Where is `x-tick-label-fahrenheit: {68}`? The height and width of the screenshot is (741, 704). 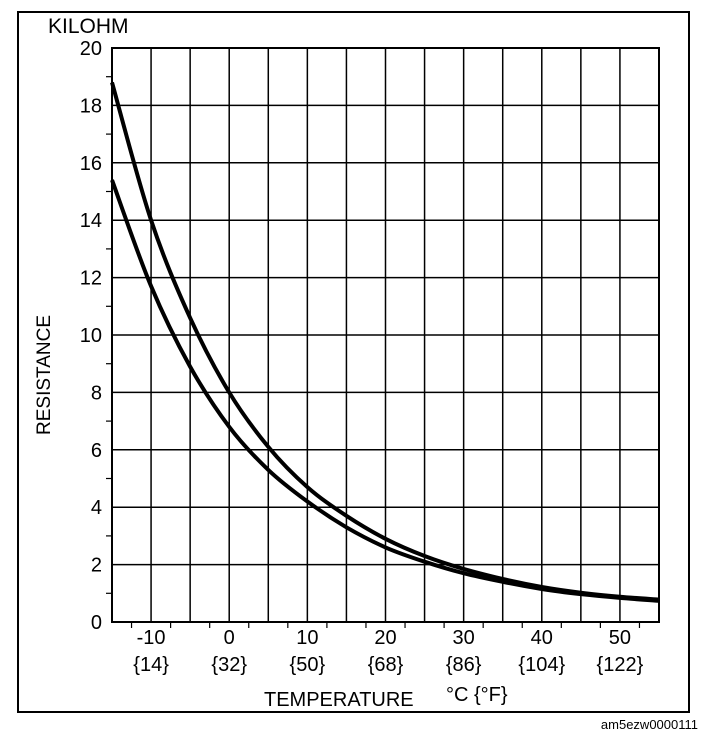 x-tick-label-fahrenheit: {68} is located at coordinates (386, 665).